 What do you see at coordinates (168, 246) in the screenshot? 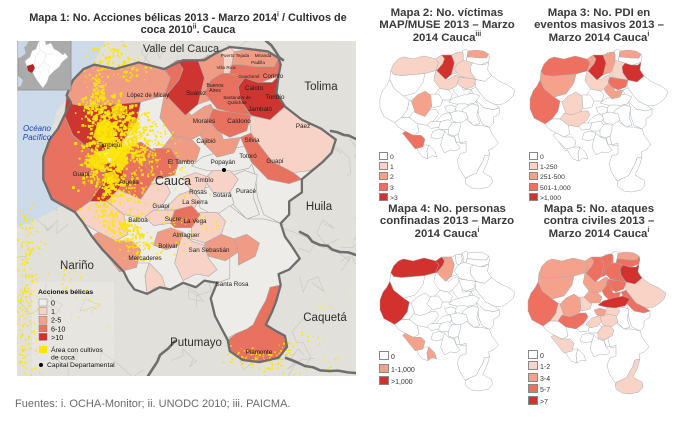
I see `svg-text: Bolívar` at bounding box center [168, 246].